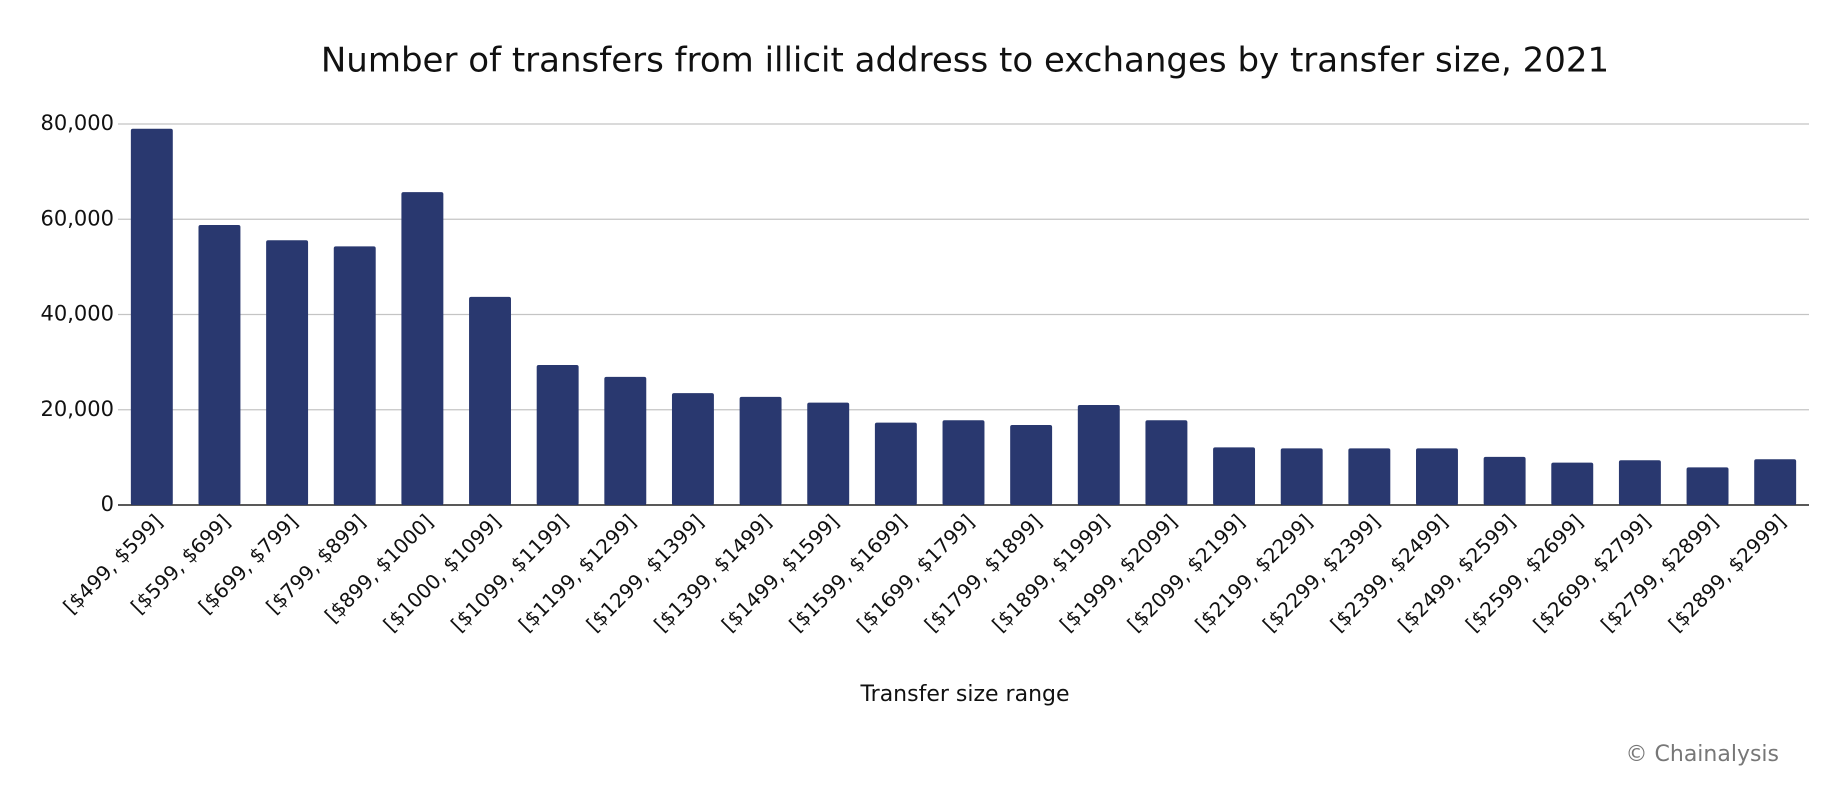 The image size is (1838, 792). I want to click on x-tick-label: [$2899, $2999], so click(1727, 572).